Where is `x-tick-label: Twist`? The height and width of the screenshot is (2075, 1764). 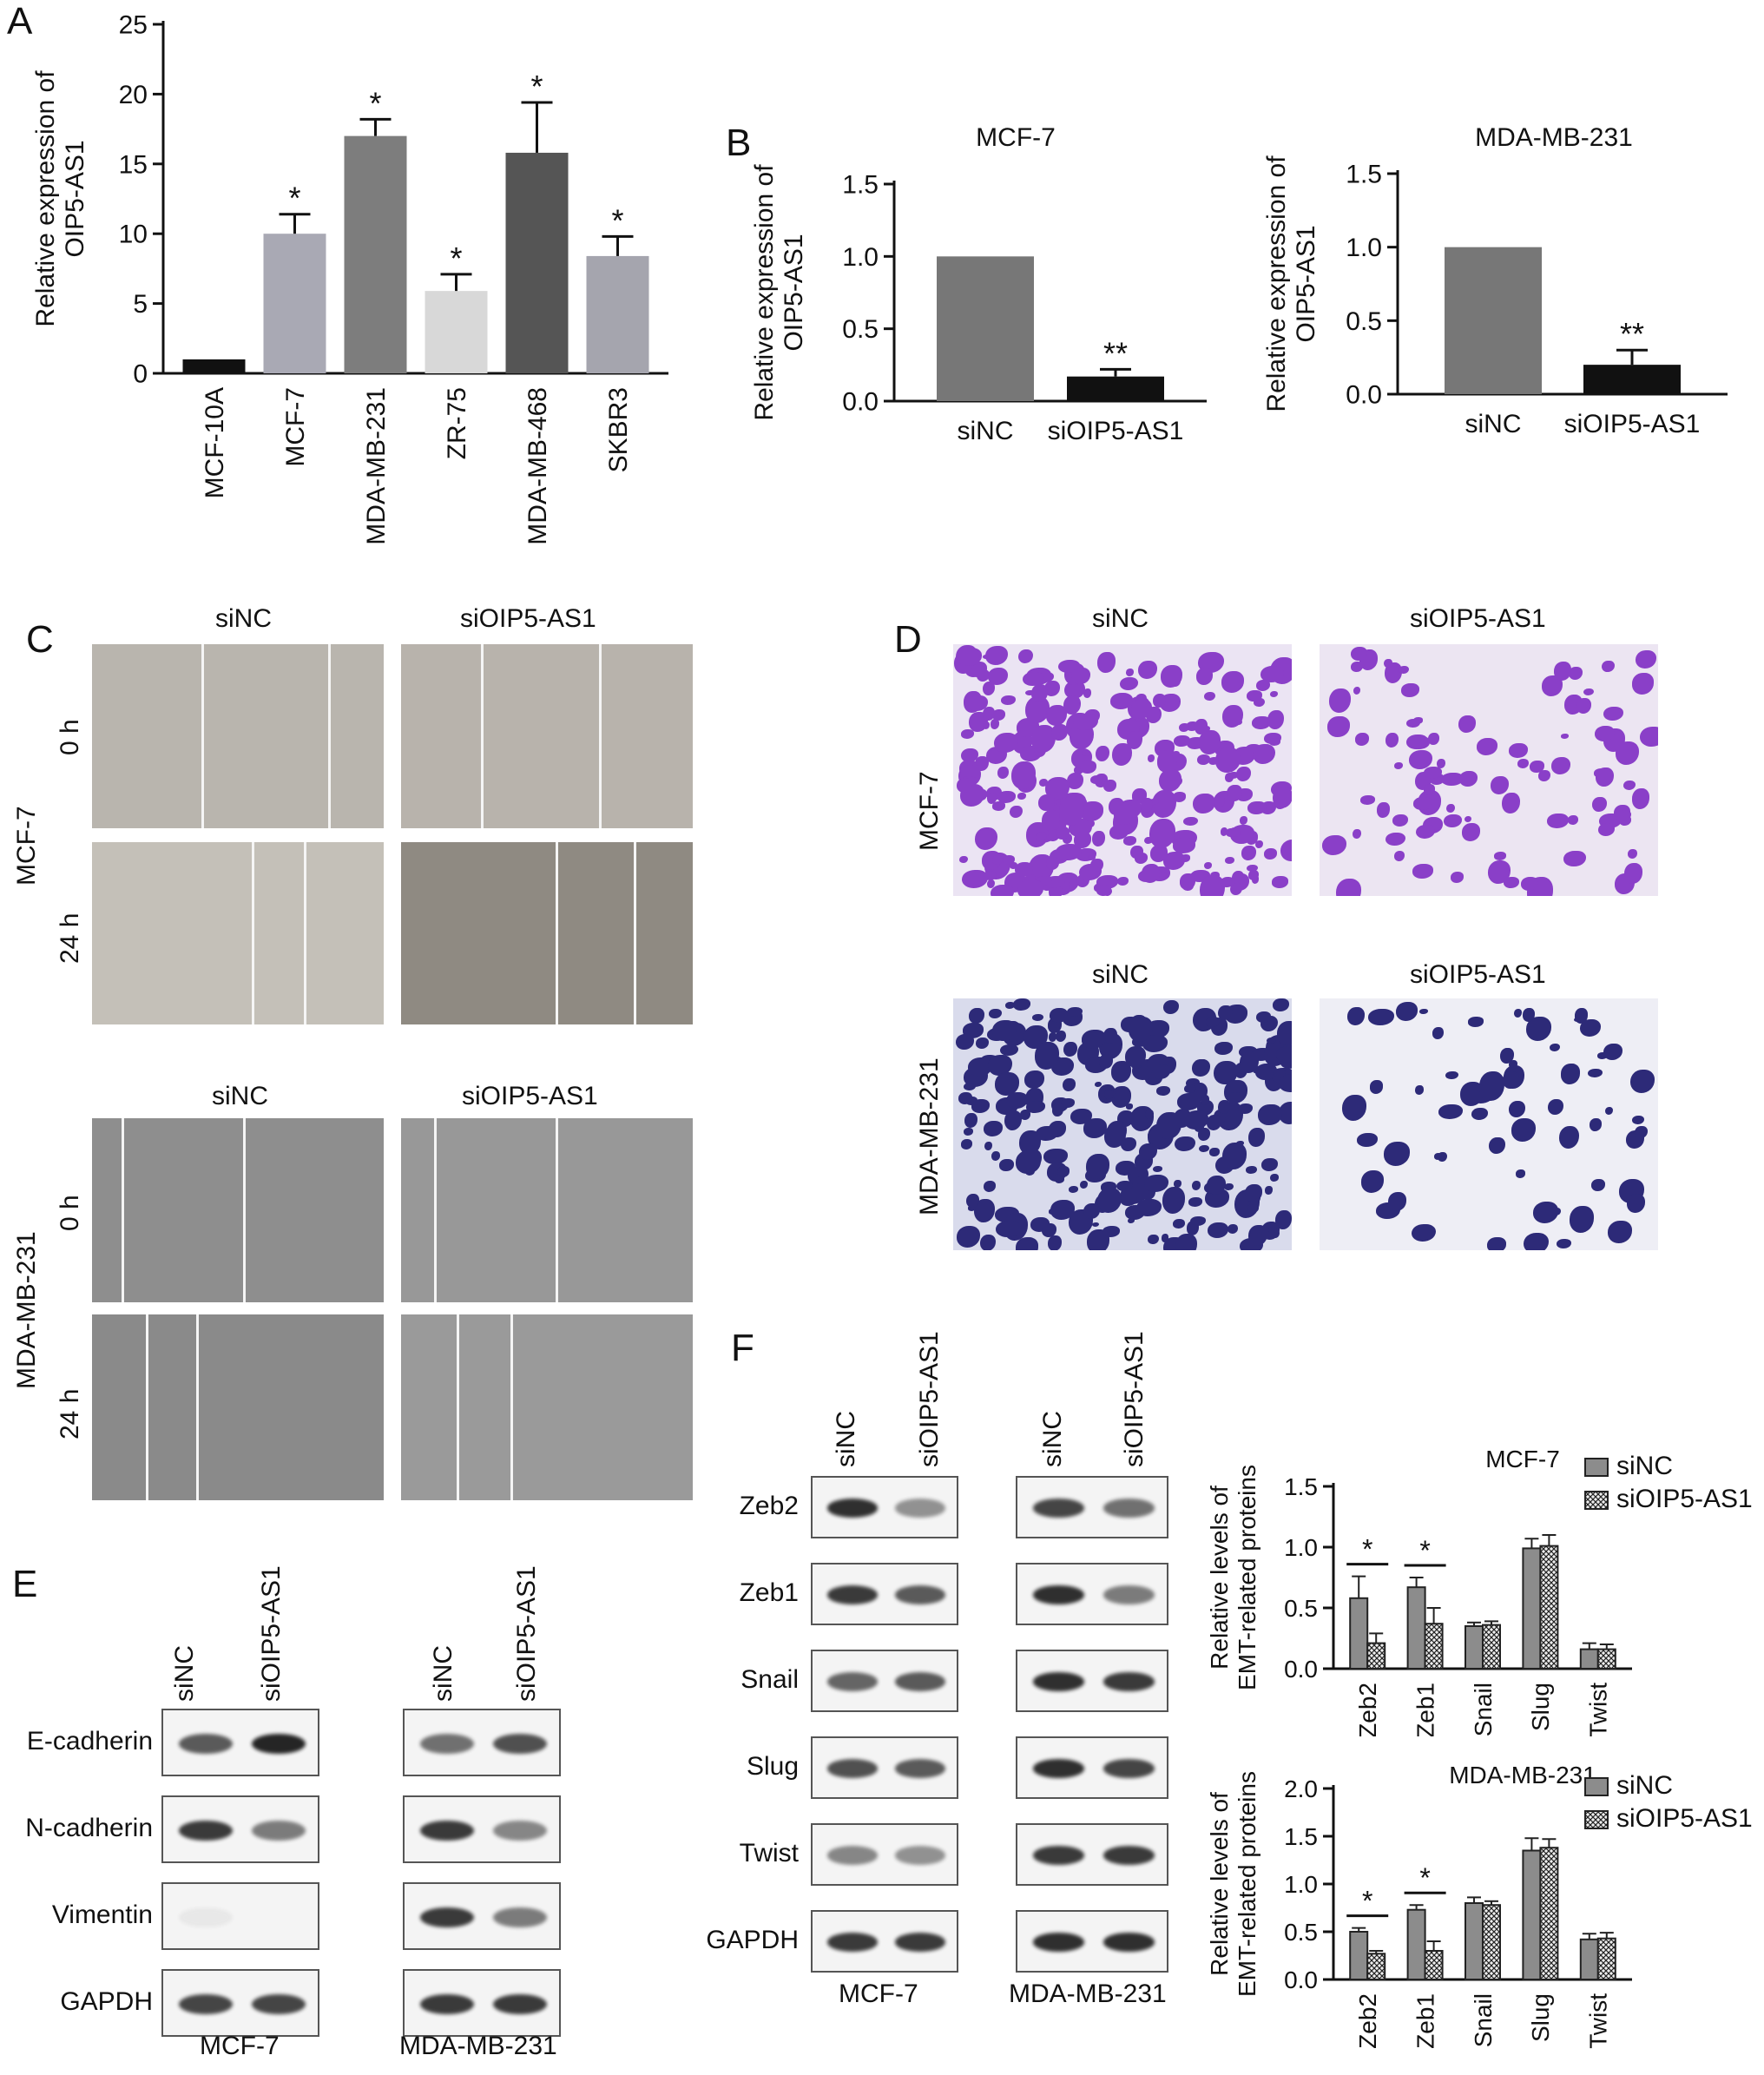
x-tick-label: Twist is located at coordinates (1599, 2021).